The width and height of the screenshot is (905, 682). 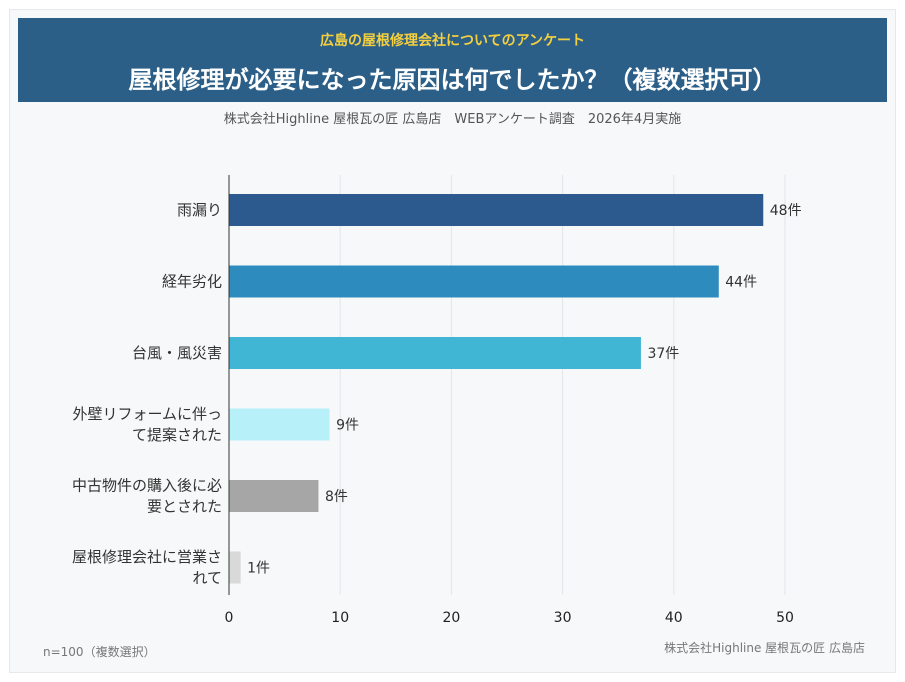 What do you see at coordinates (147, 414) in the screenshot?
I see `category-label-3: 外壁リフォームに伴っ` at bounding box center [147, 414].